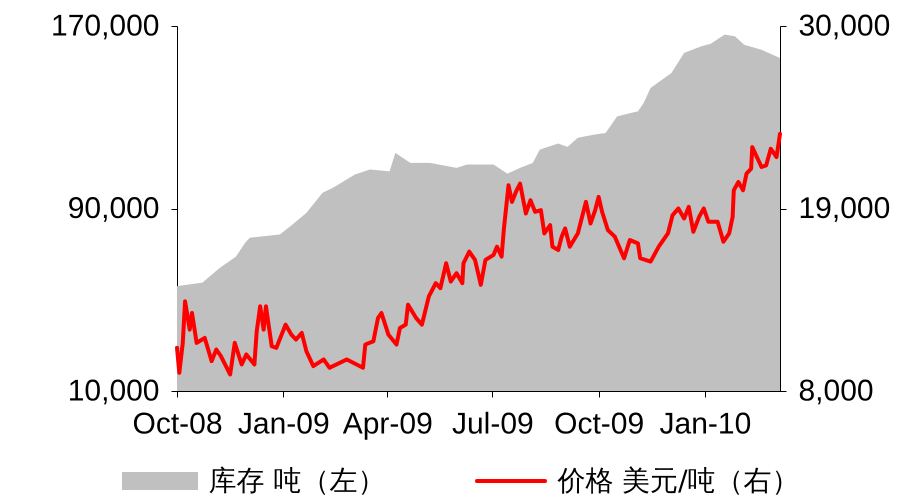 This screenshot has width=922, height=500. I want to click on x-tick-label: Jan-10, so click(706, 424).